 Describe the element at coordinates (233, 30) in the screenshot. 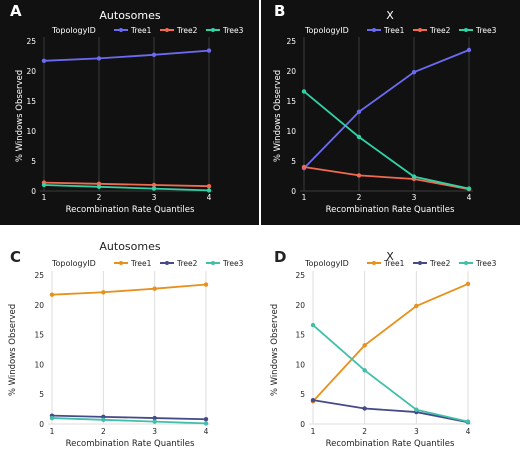

I see `legend-label-tree3: Tree3` at that location.